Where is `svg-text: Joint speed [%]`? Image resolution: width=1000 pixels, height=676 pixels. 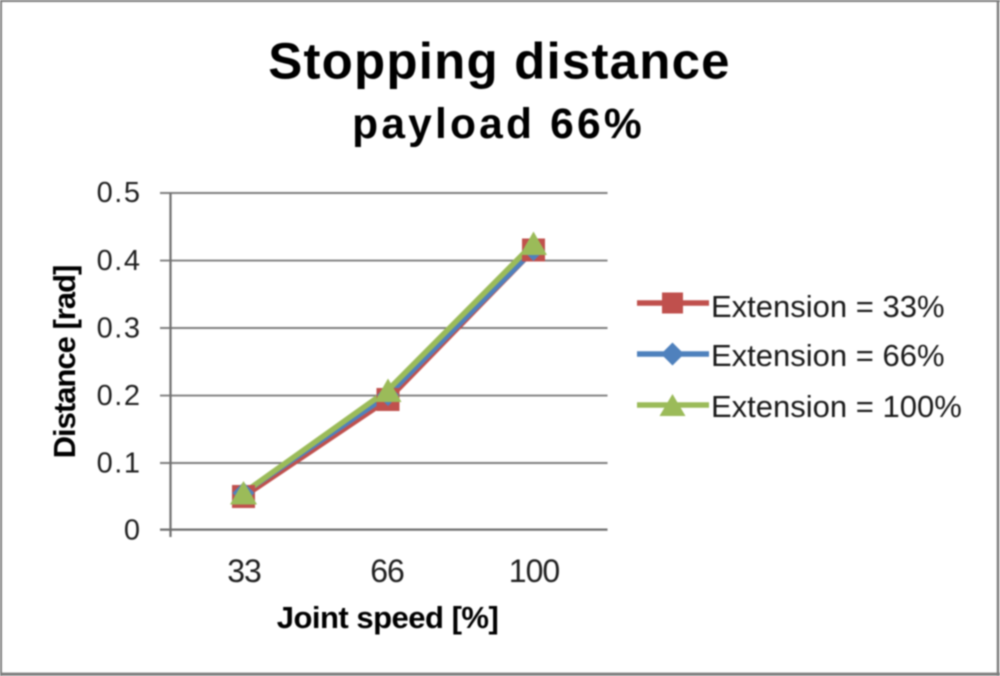 svg-text: Joint speed [%] is located at coordinates (388, 617).